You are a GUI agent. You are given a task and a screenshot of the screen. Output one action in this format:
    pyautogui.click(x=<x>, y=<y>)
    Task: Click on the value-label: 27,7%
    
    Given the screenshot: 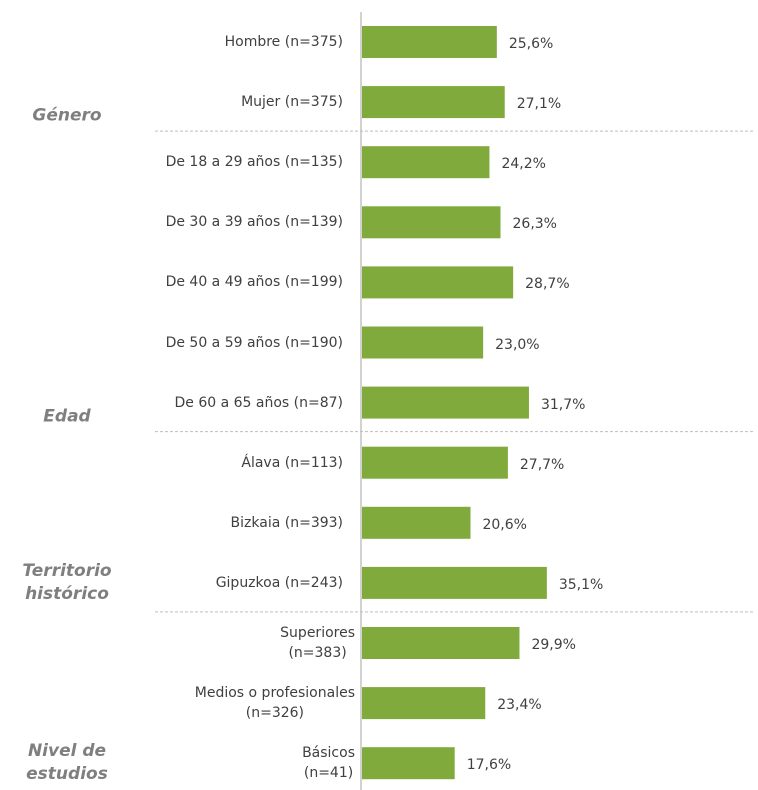 What is the action you would take?
    pyautogui.click(x=542, y=464)
    